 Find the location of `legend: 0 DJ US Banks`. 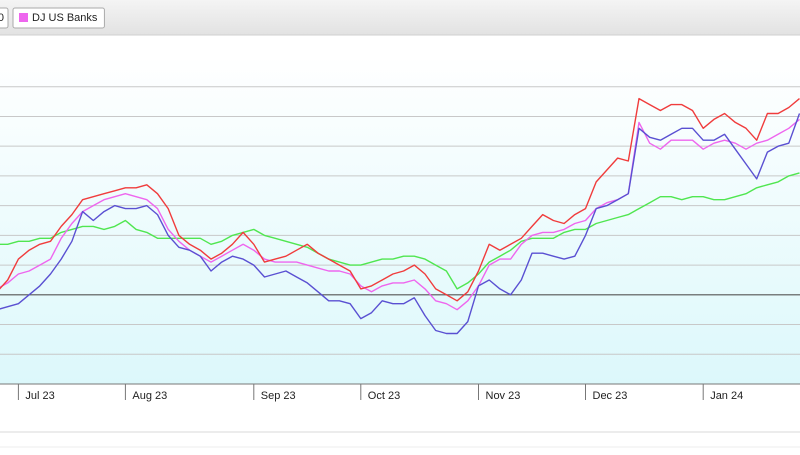

legend: 0 DJ US Banks is located at coordinates (52, 18).